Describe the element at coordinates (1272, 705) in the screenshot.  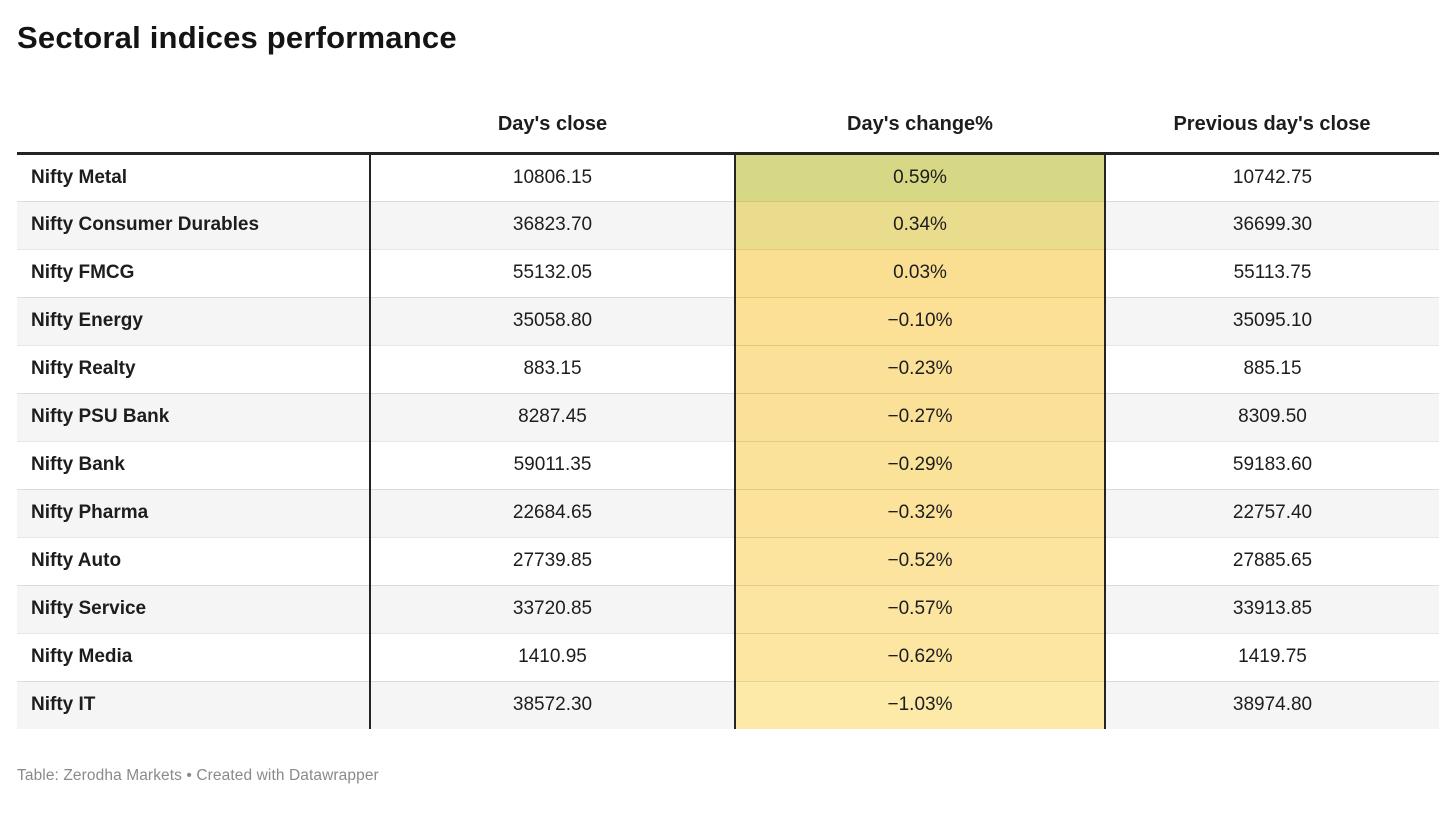
I see `prev-close-cell: 38974.80` at that location.